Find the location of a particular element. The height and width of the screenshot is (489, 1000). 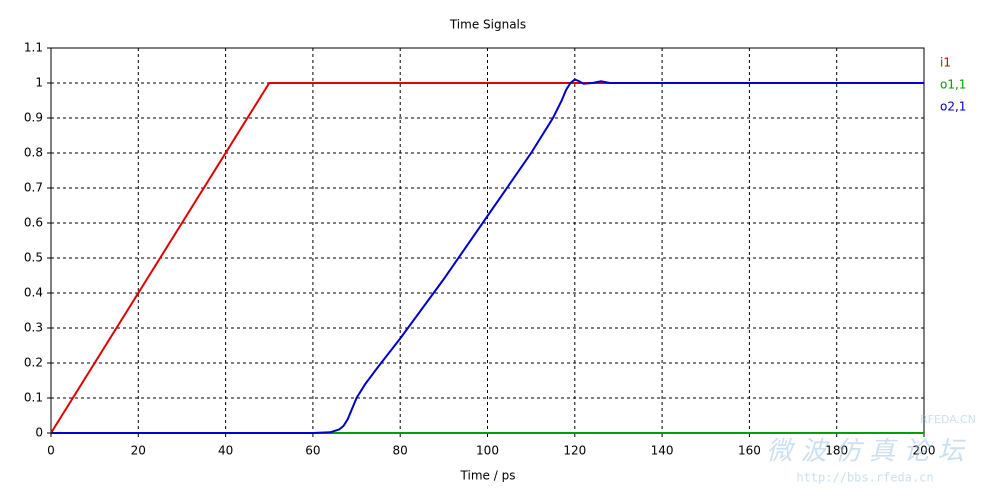

x-tick-label: 160 is located at coordinates (749, 451).